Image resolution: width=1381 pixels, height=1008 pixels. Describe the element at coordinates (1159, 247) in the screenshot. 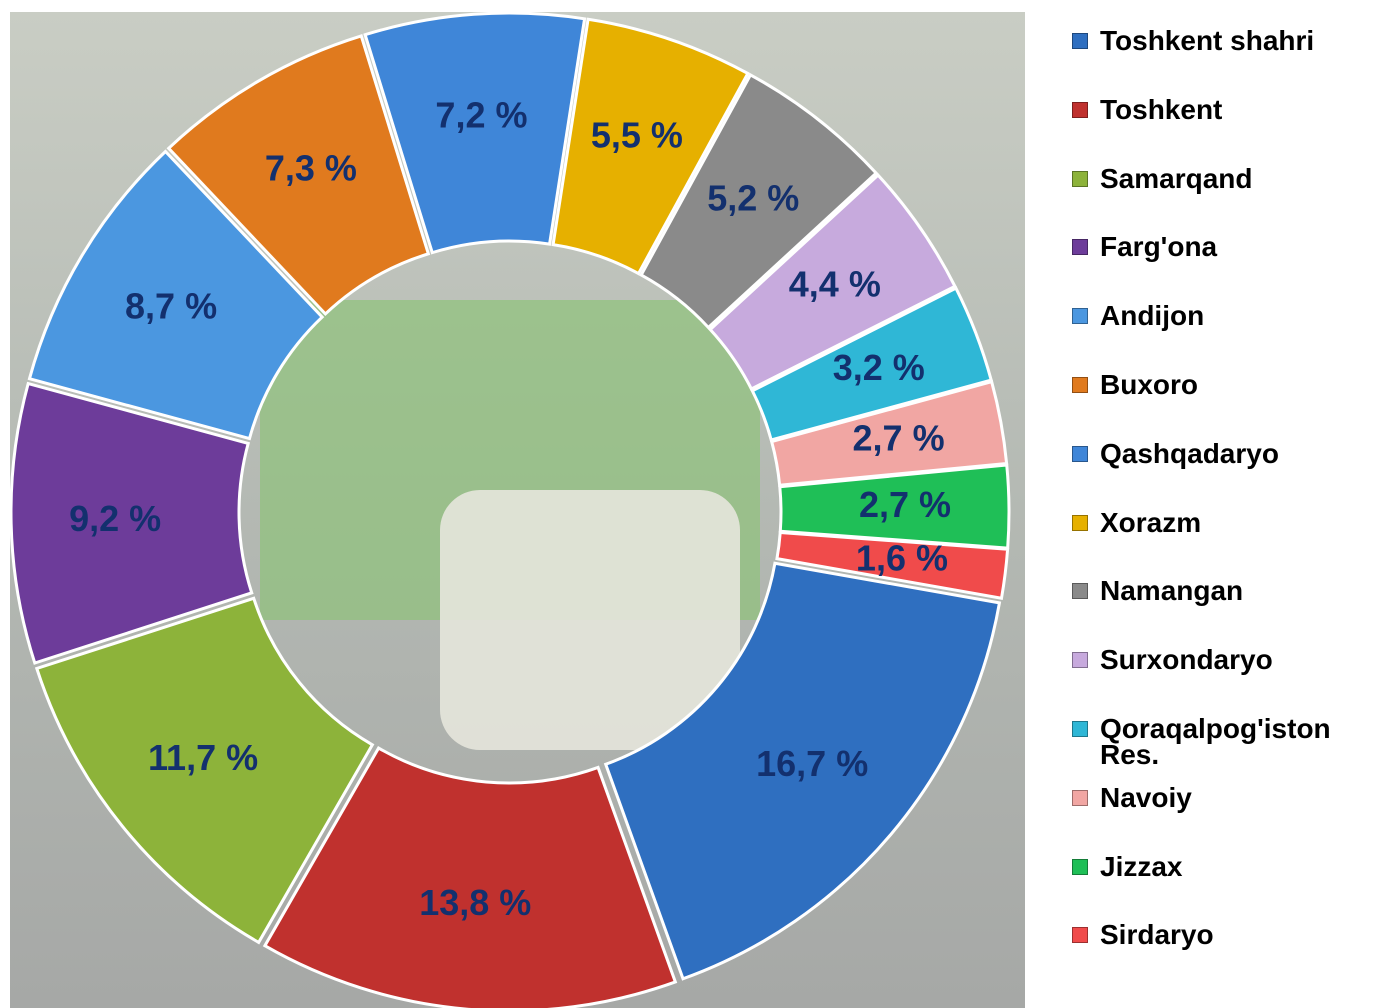

I see `legend-label: Farg'ona` at that location.